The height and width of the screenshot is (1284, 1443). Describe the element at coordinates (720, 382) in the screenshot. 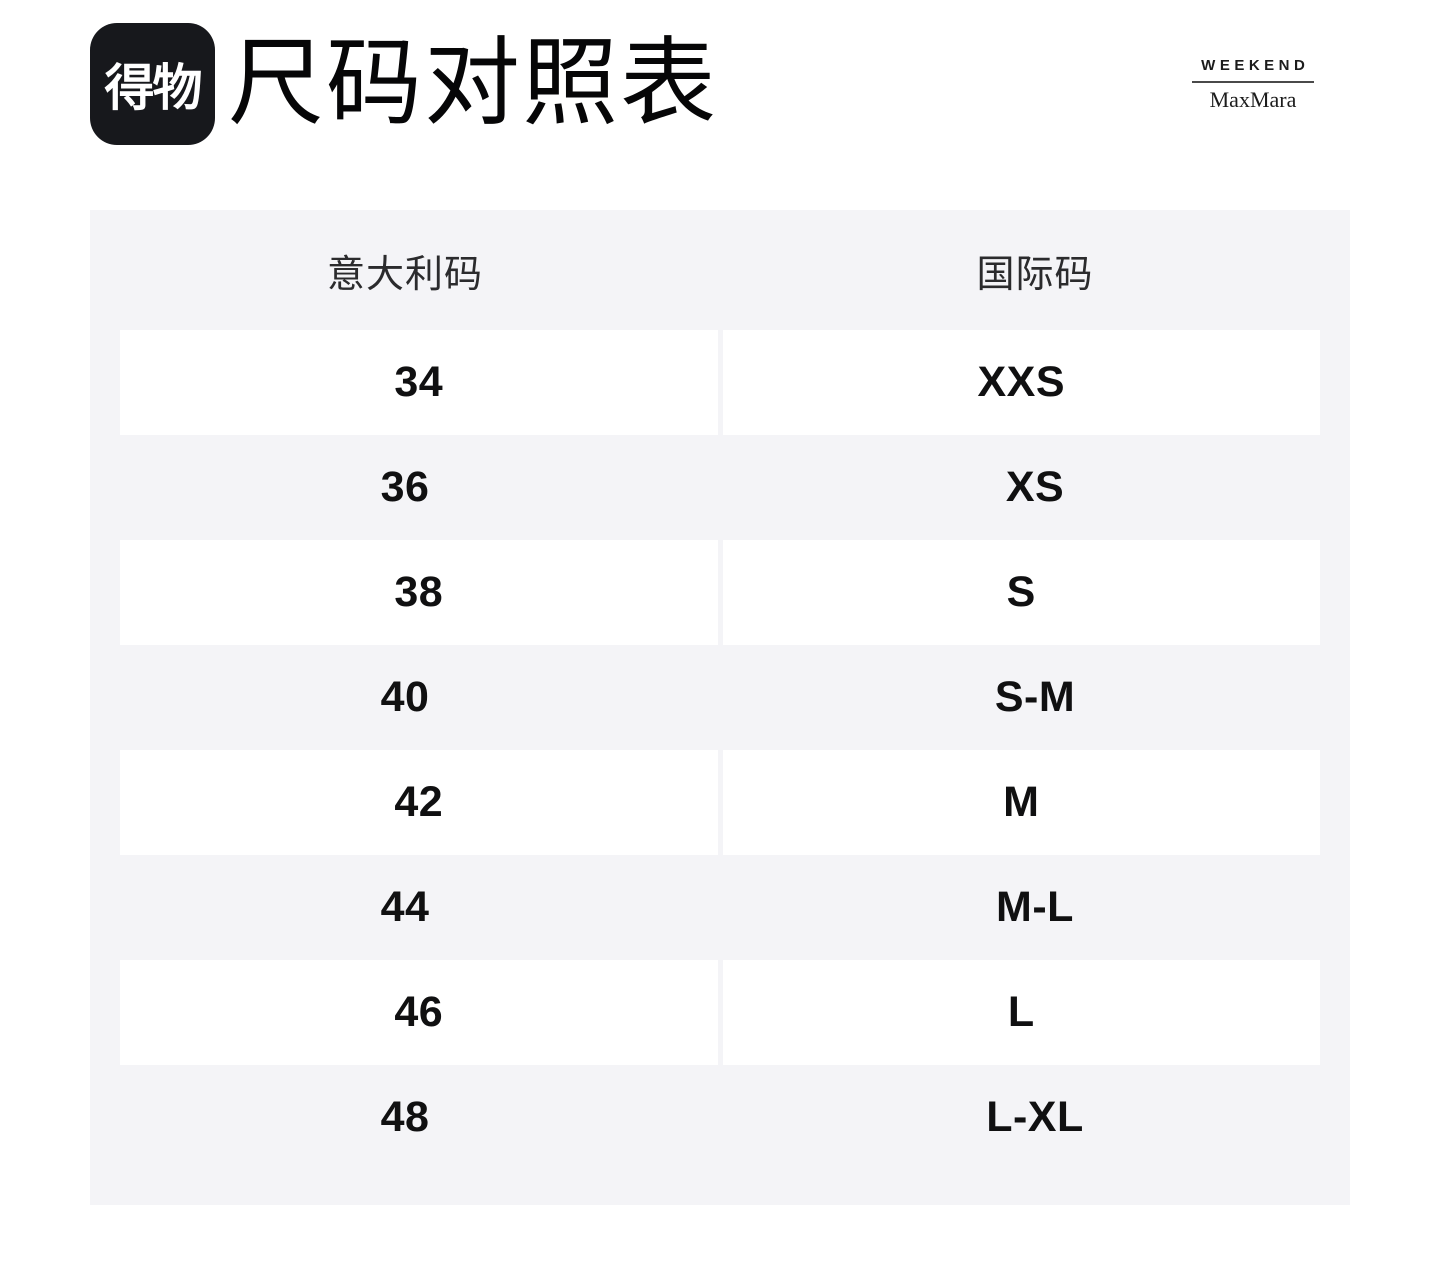

I see `table-row: 34 XXS` at that location.